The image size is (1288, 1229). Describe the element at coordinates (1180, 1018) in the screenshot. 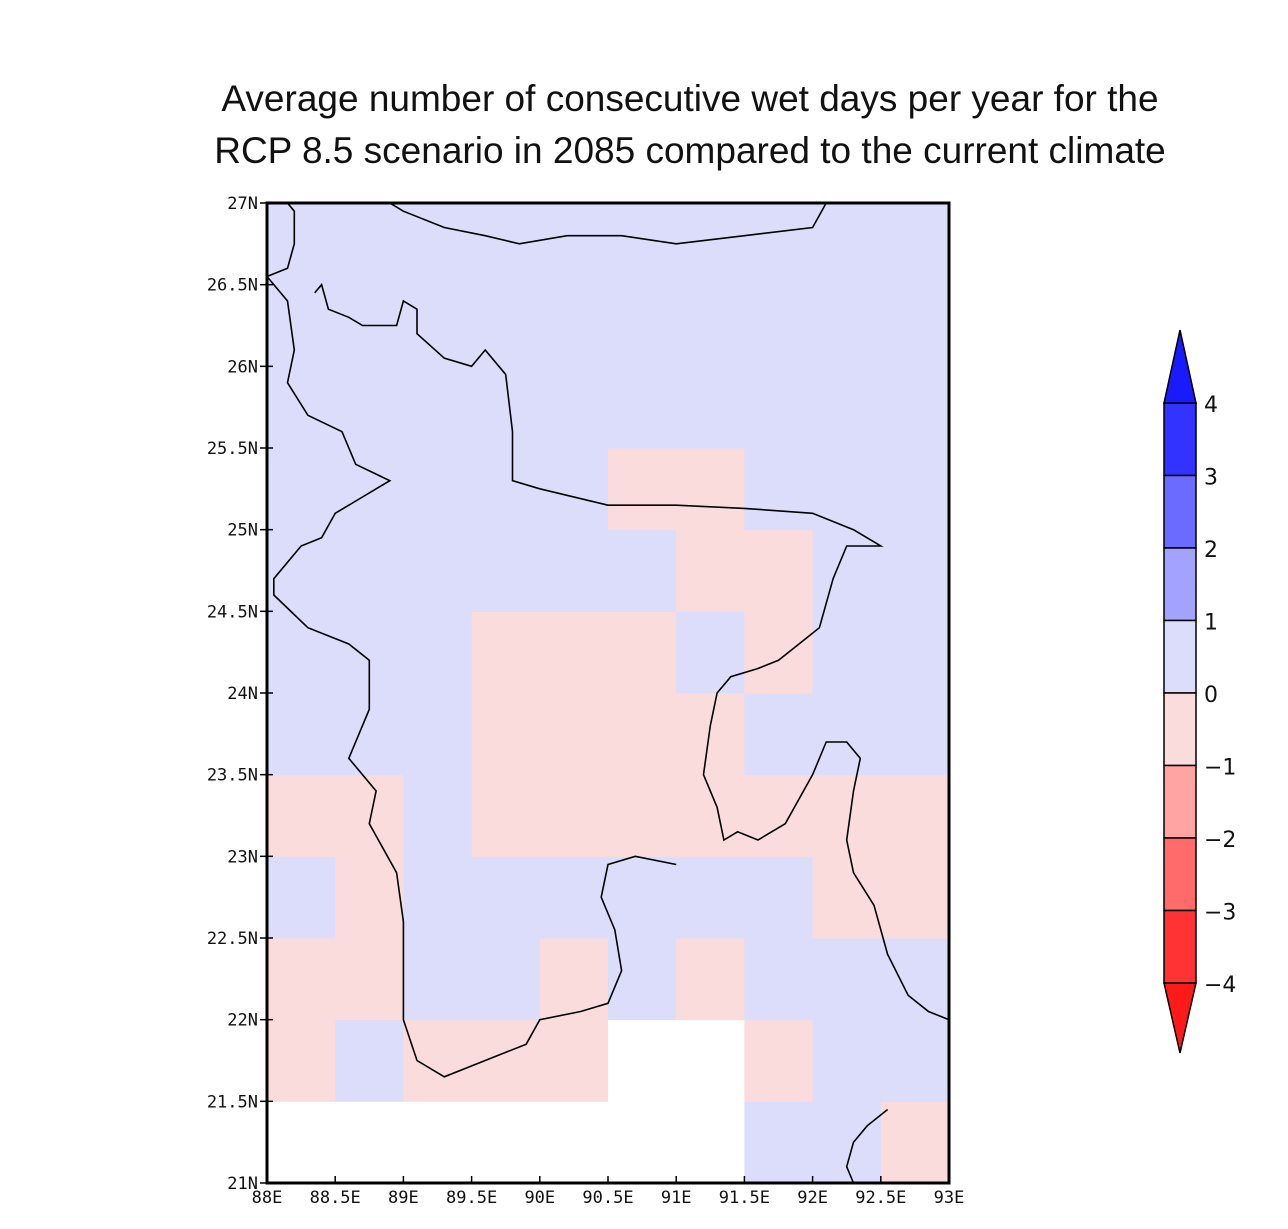

I see `colorbar-lower-arrow` at that location.